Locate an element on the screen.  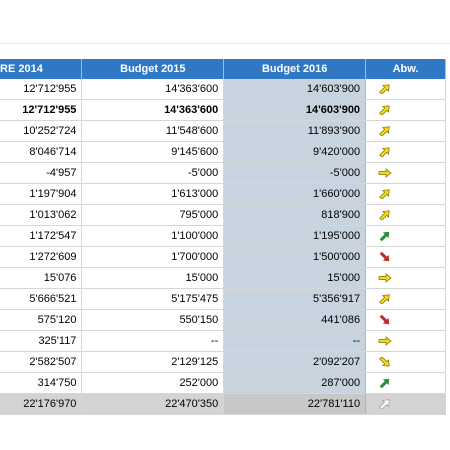
cell-budget-2015: 15'000 is located at coordinates (153, 278).